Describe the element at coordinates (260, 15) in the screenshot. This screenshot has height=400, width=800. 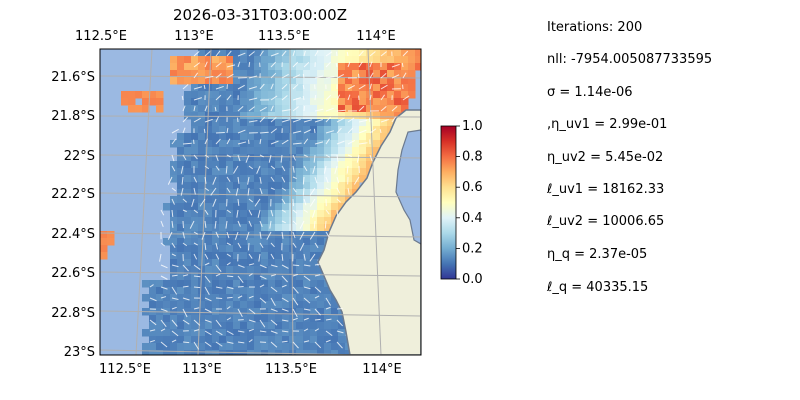
I see `chart-title: 2026-03-31T03:00:00Z` at that location.